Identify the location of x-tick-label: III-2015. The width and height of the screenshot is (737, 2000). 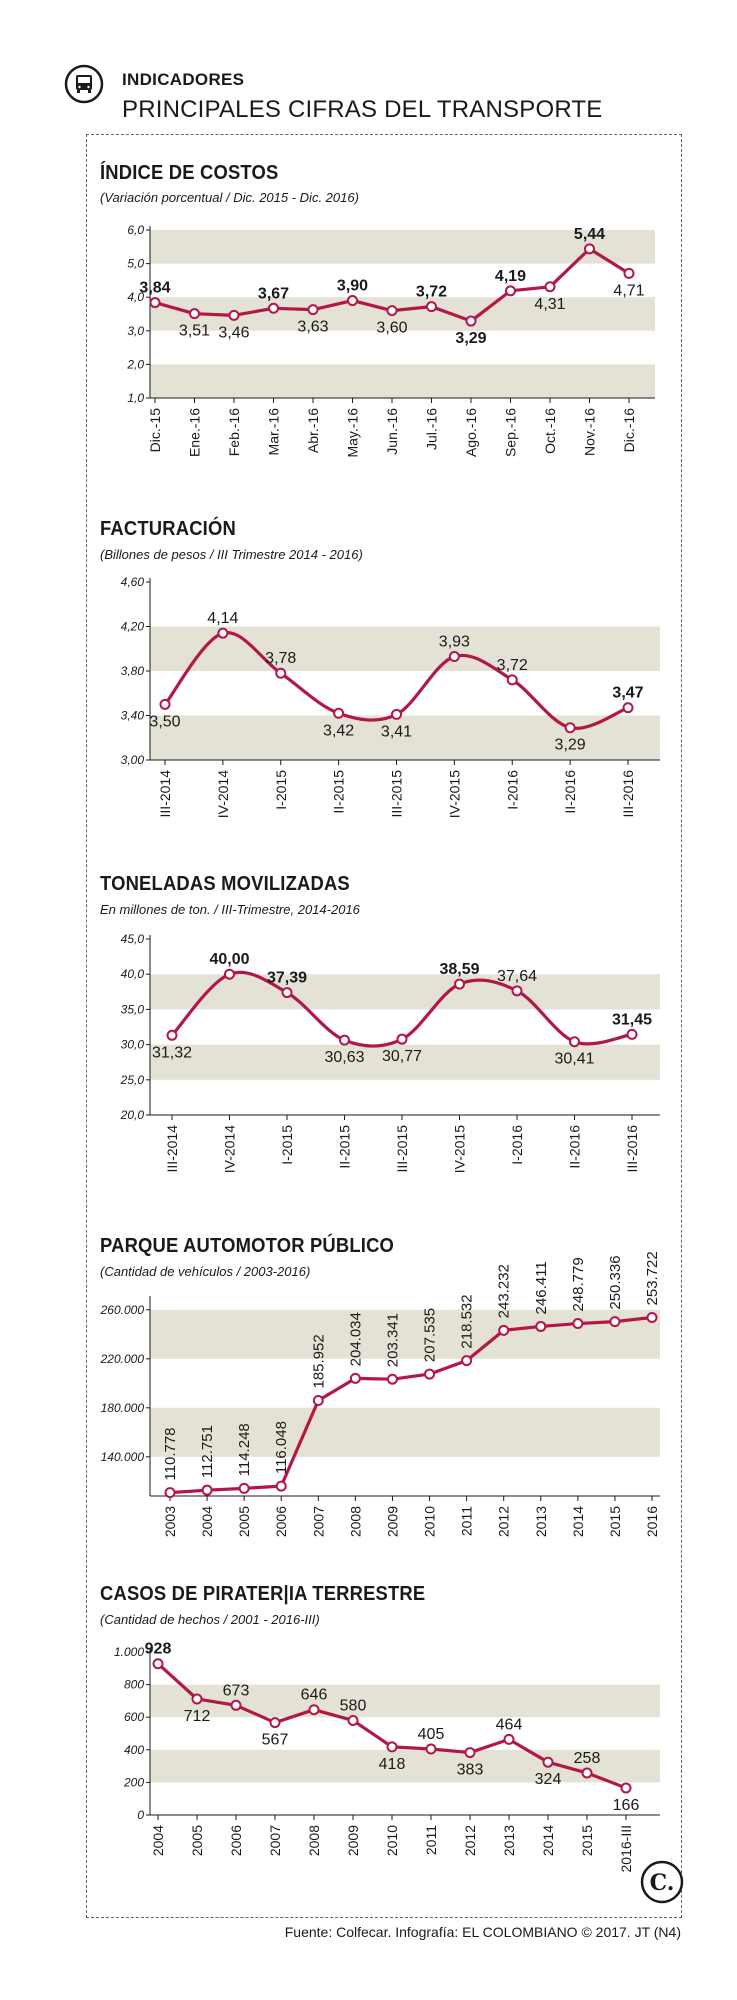
(397, 794).